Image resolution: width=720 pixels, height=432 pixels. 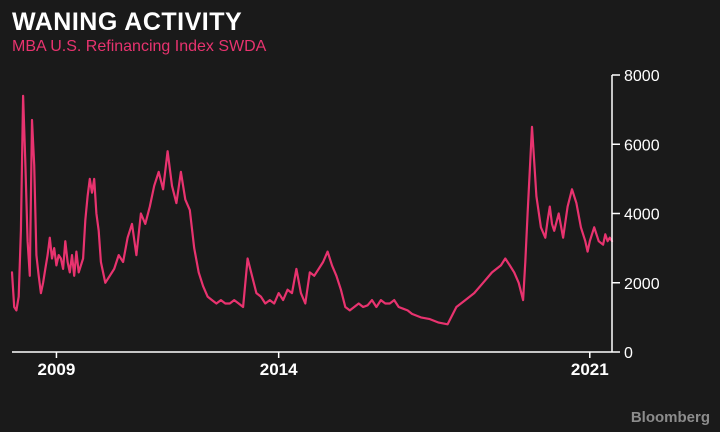 I want to click on y-tick-label: 0, so click(x=628, y=353).